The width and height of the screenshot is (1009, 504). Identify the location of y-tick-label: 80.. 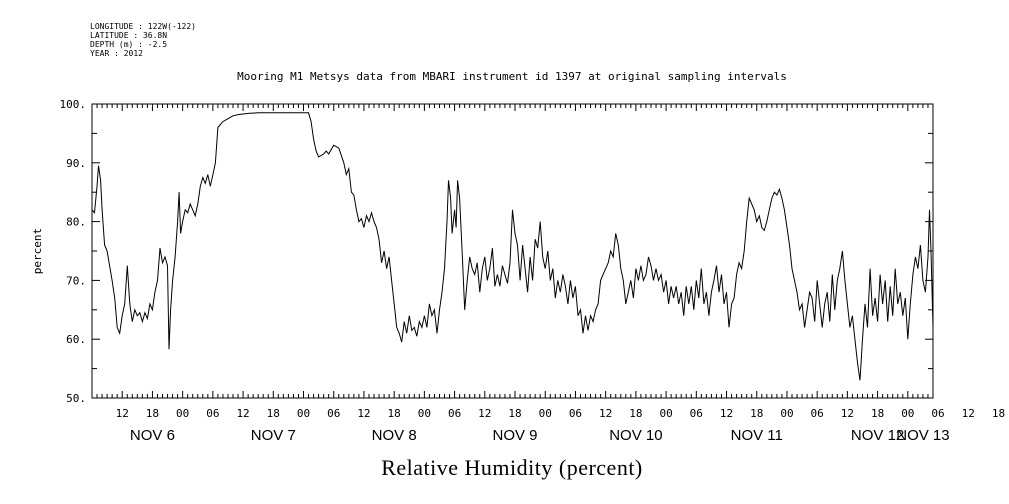
(76, 222).